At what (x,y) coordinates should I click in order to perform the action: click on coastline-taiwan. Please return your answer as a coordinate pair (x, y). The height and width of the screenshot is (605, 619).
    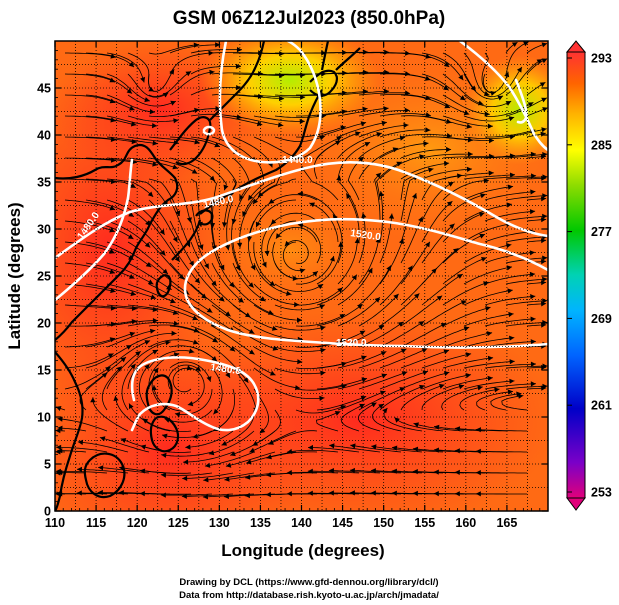
    Looking at the image, I should click on (163, 286).